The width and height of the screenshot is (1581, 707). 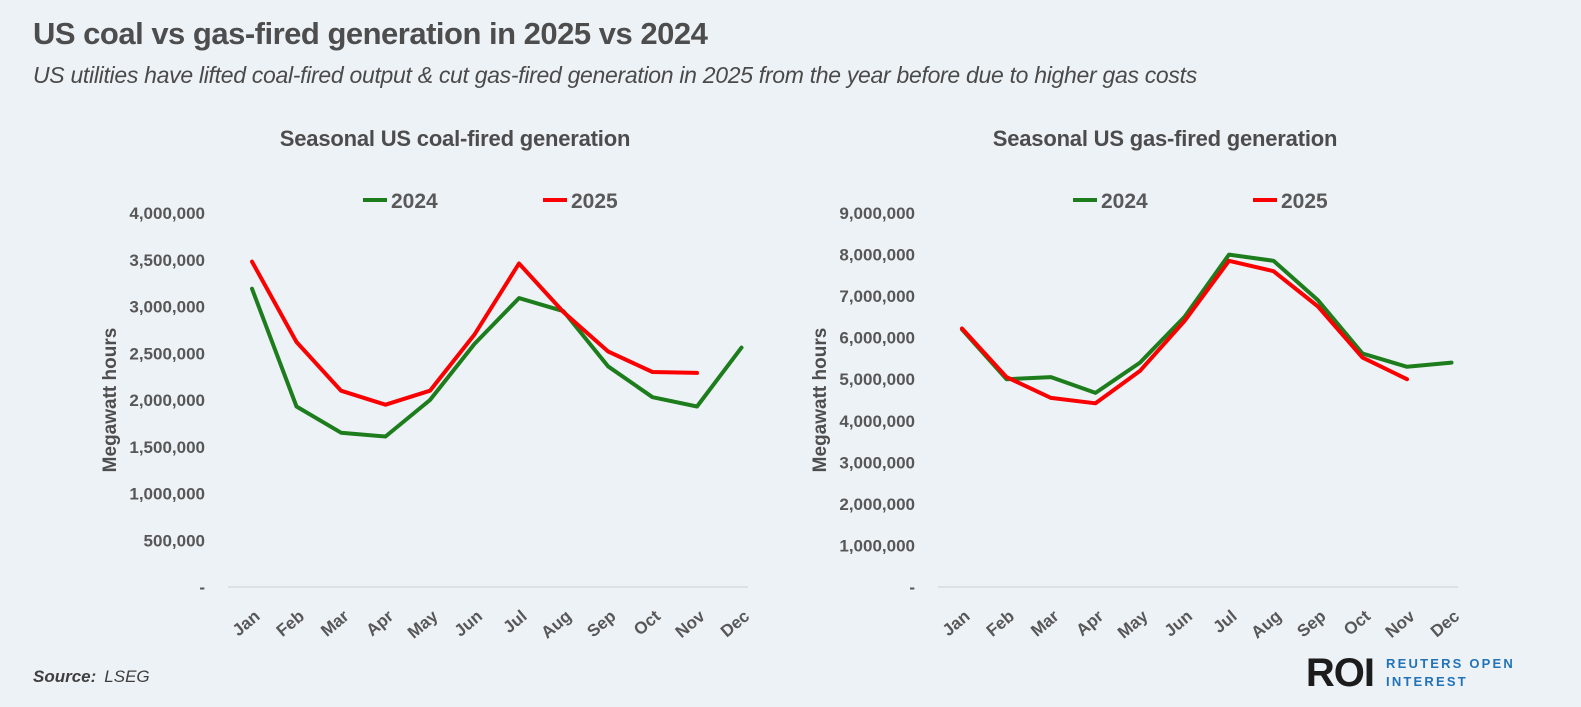 I want to click on roi-logo-line1: REUTERS OPEN, so click(x=1450, y=664).